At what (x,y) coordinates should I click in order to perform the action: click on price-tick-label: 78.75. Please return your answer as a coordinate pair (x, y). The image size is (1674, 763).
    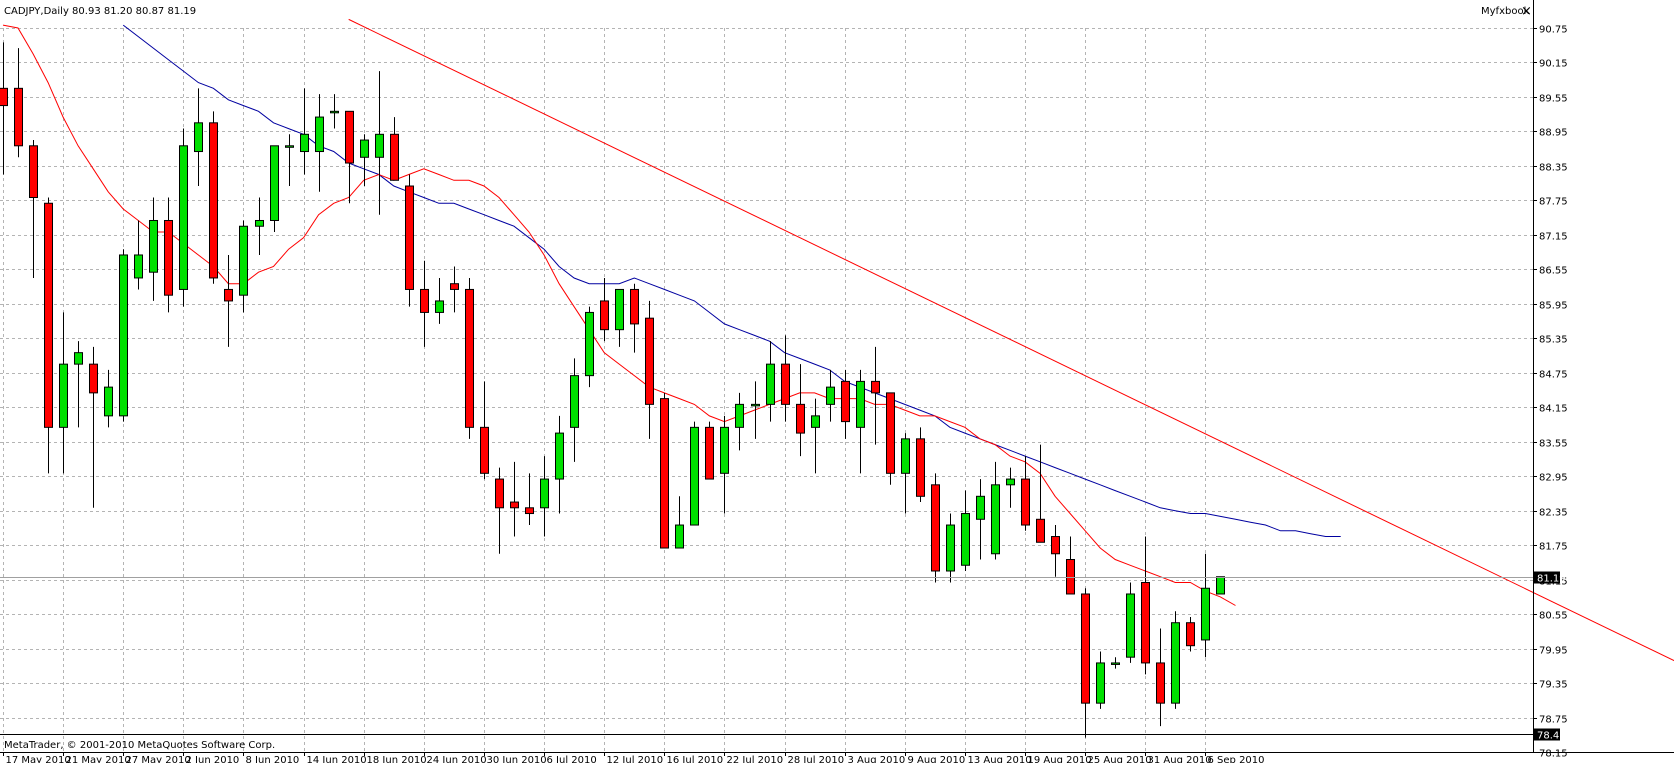
    Looking at the image, I should click on (1553, 720).